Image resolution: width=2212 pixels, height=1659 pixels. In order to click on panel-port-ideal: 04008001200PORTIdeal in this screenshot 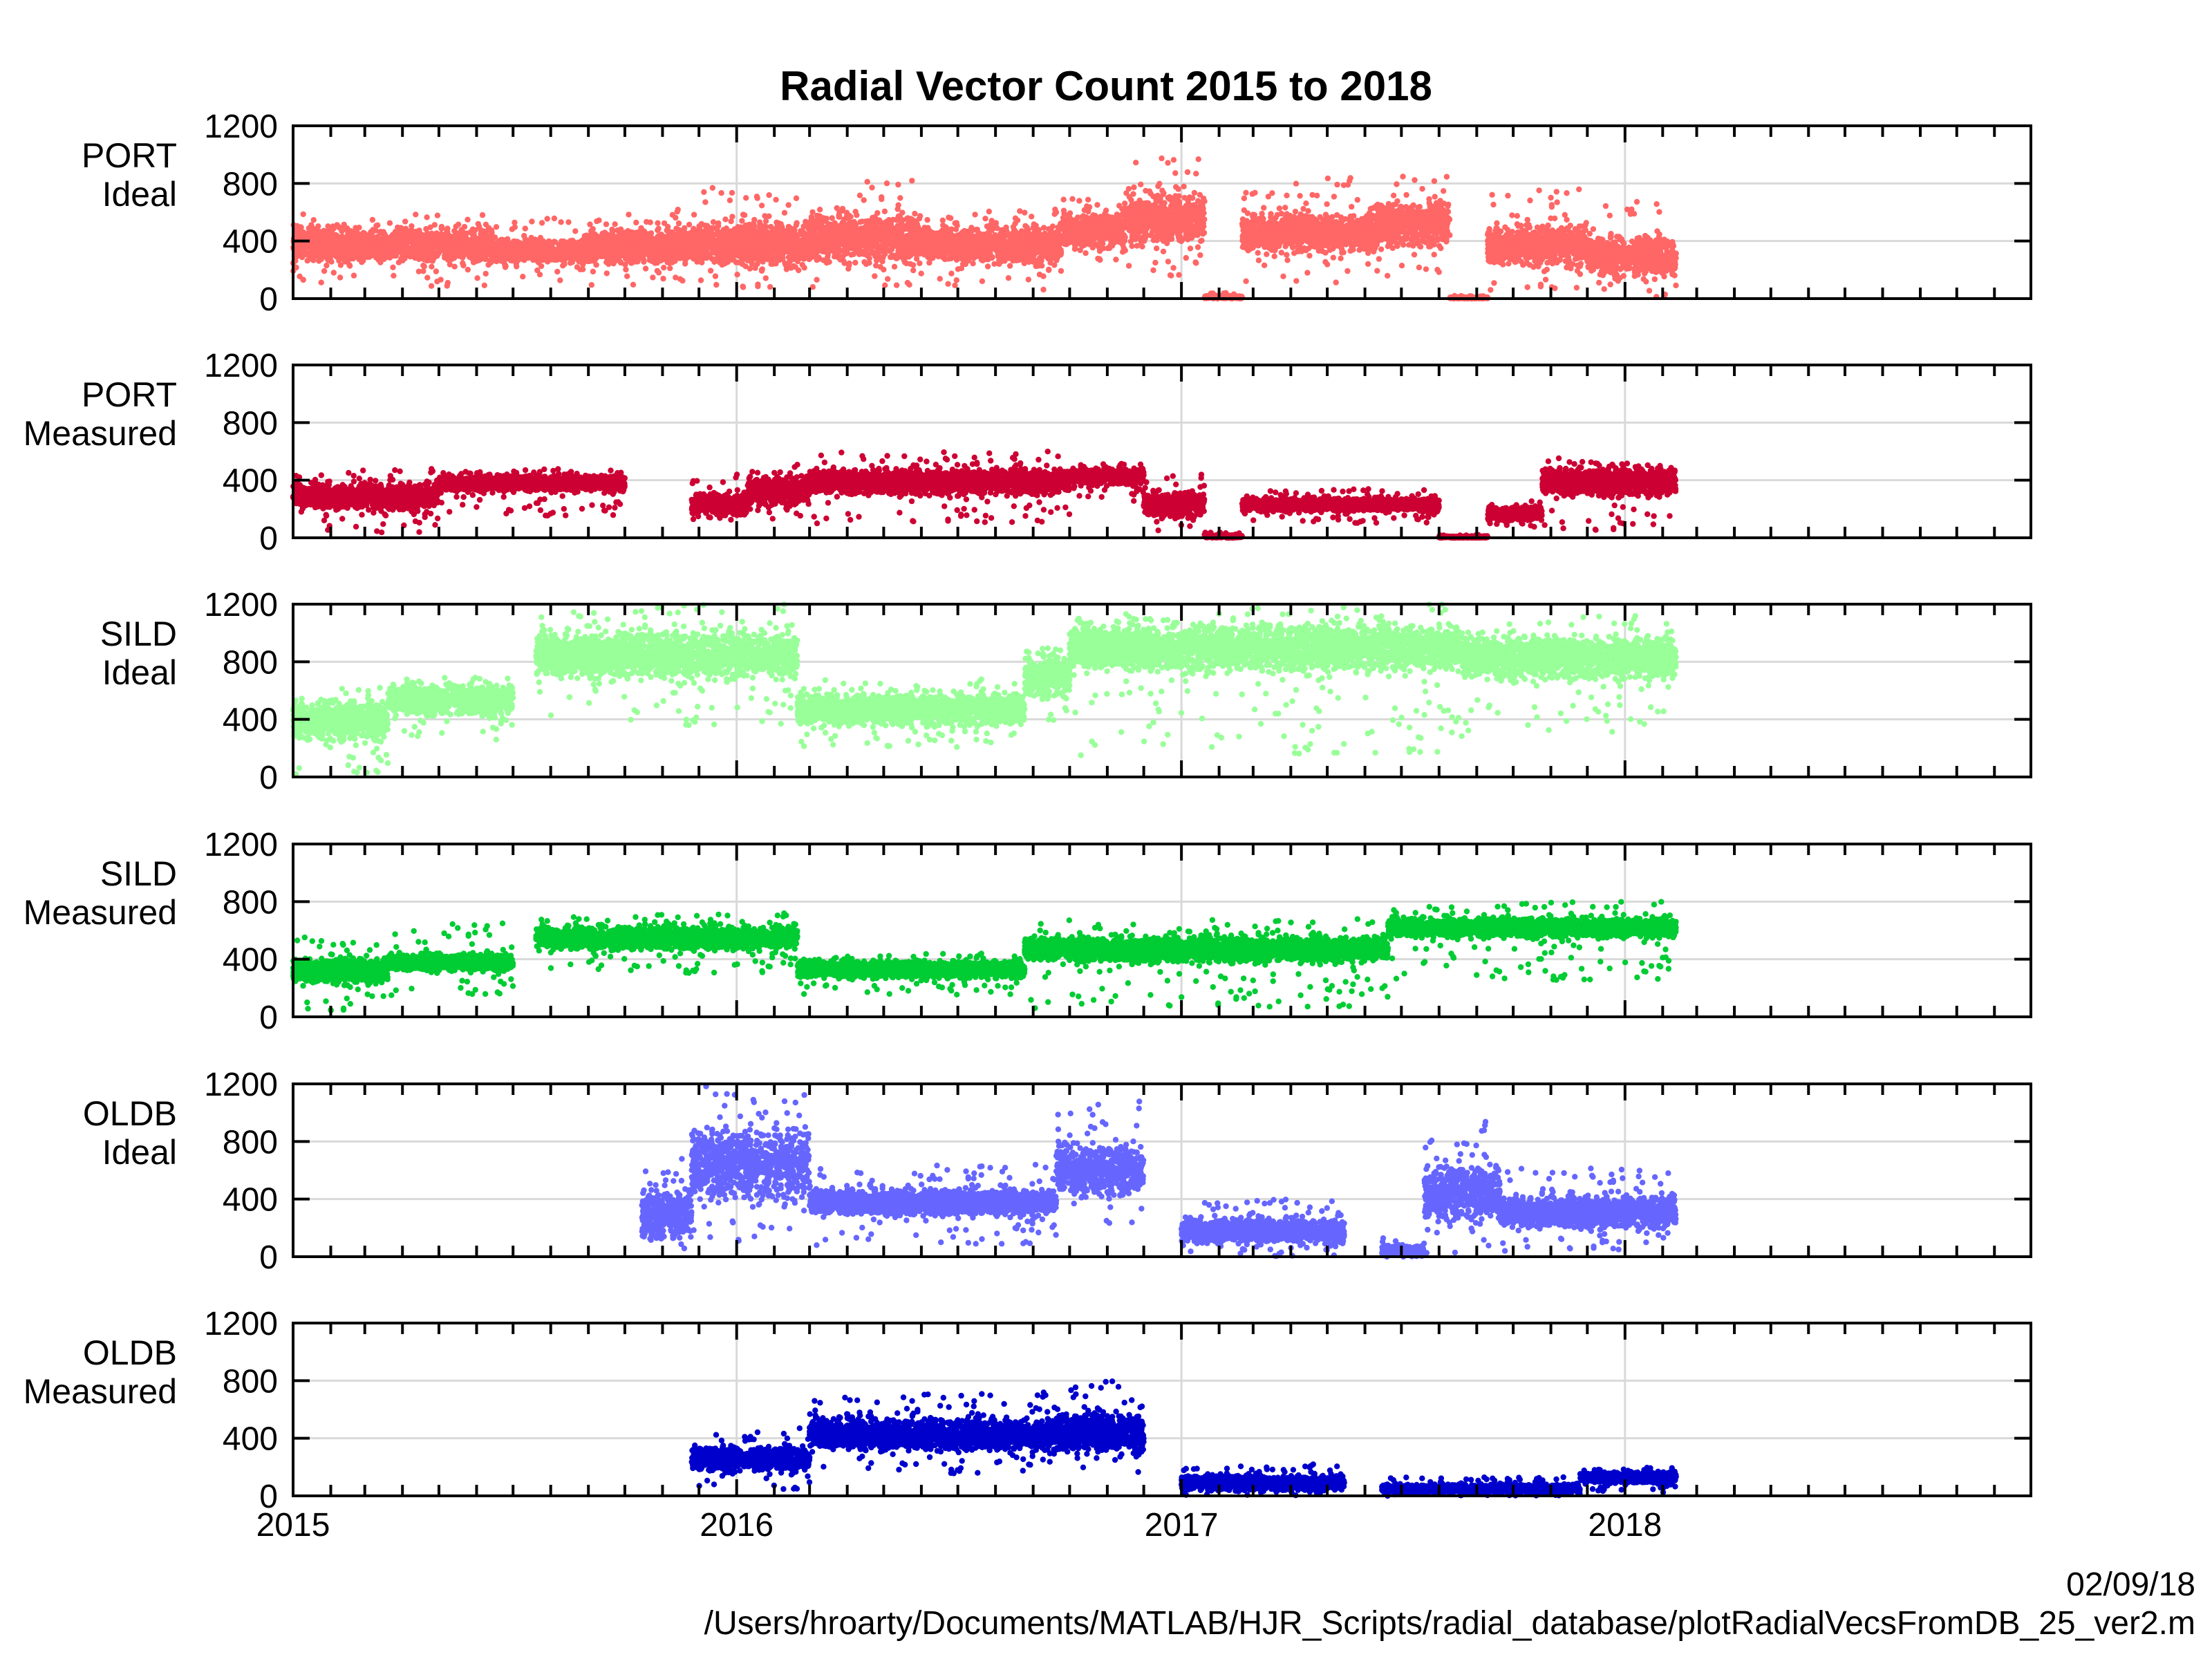, I will do `click(1056, 214)`.